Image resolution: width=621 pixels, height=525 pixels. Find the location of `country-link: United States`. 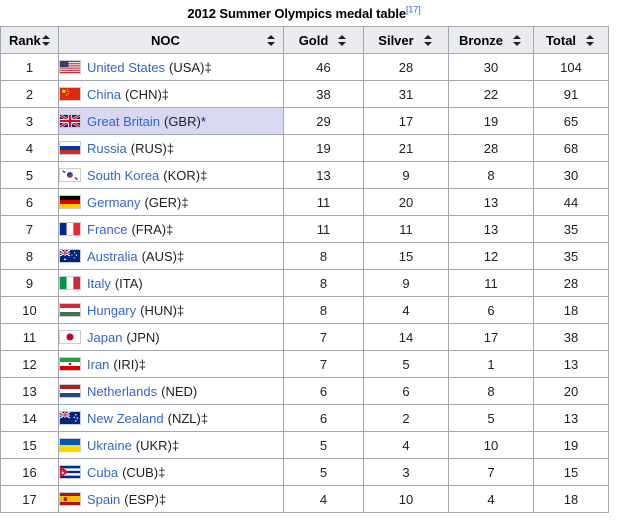

country-link: United States is located at coordinates (126, 67).